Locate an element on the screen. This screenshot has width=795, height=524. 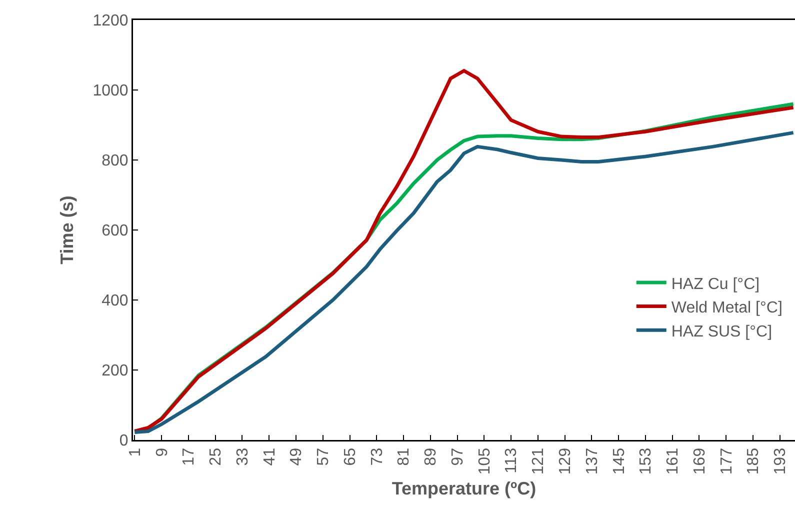
y-tick-label: 400 is located at coordinates (115, 301).